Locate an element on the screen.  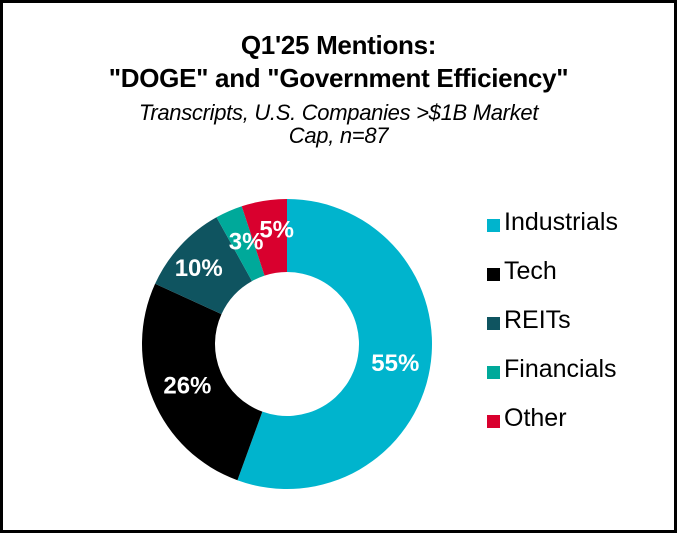
legend-item-other: Other is located at coordinates (552, 418).